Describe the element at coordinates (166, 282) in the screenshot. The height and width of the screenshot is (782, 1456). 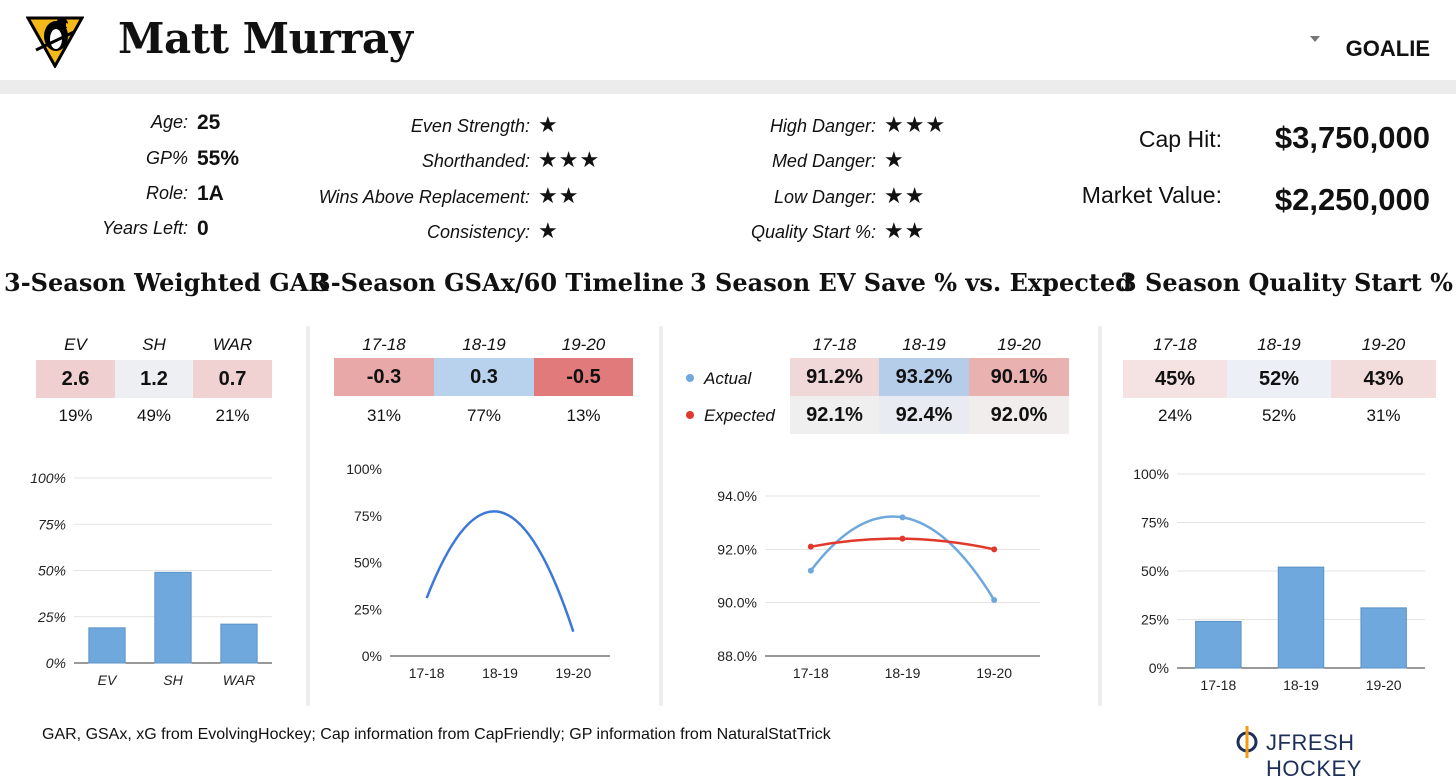
I see `gar-panel-title: 3-Season Weighted GAR` at that location.